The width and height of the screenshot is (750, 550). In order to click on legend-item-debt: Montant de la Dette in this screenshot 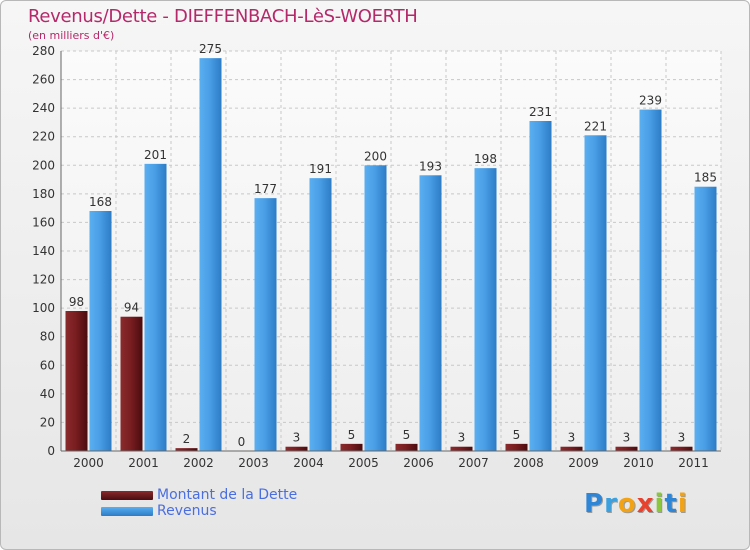, I will do `click(199, 495)`.